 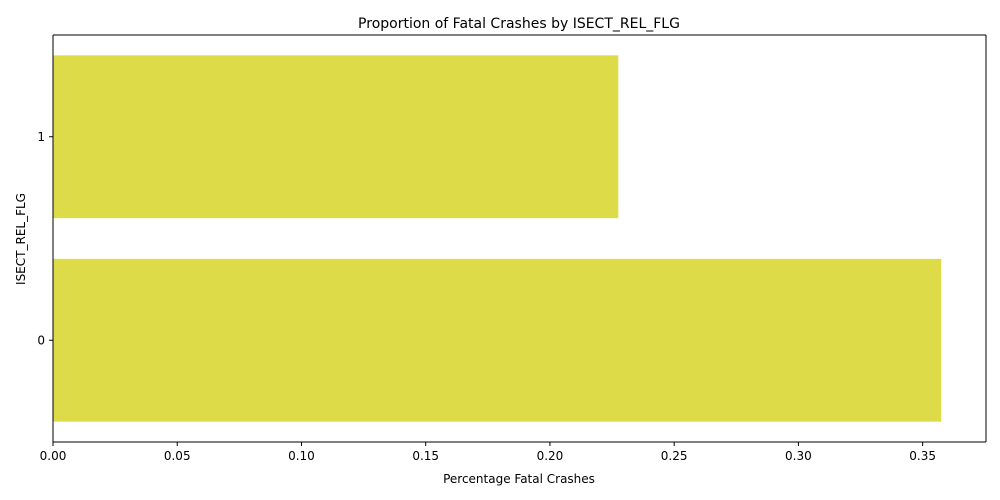 What do you see at coordinates (674, 456) in the screenshot?
I see `x-tick-label: 0.25` at bounding box center [674, 456].